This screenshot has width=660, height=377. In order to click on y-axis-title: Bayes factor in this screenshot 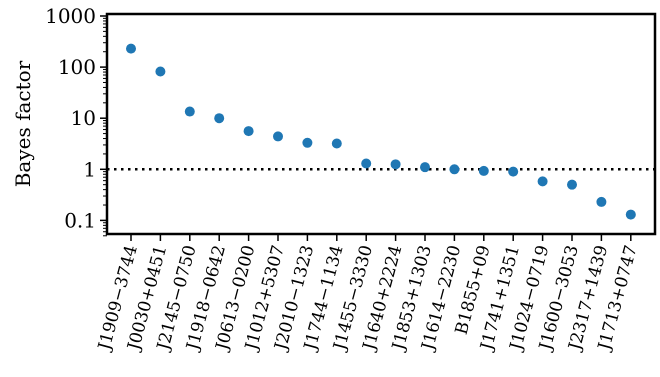, I will do `click(23, 123)`.